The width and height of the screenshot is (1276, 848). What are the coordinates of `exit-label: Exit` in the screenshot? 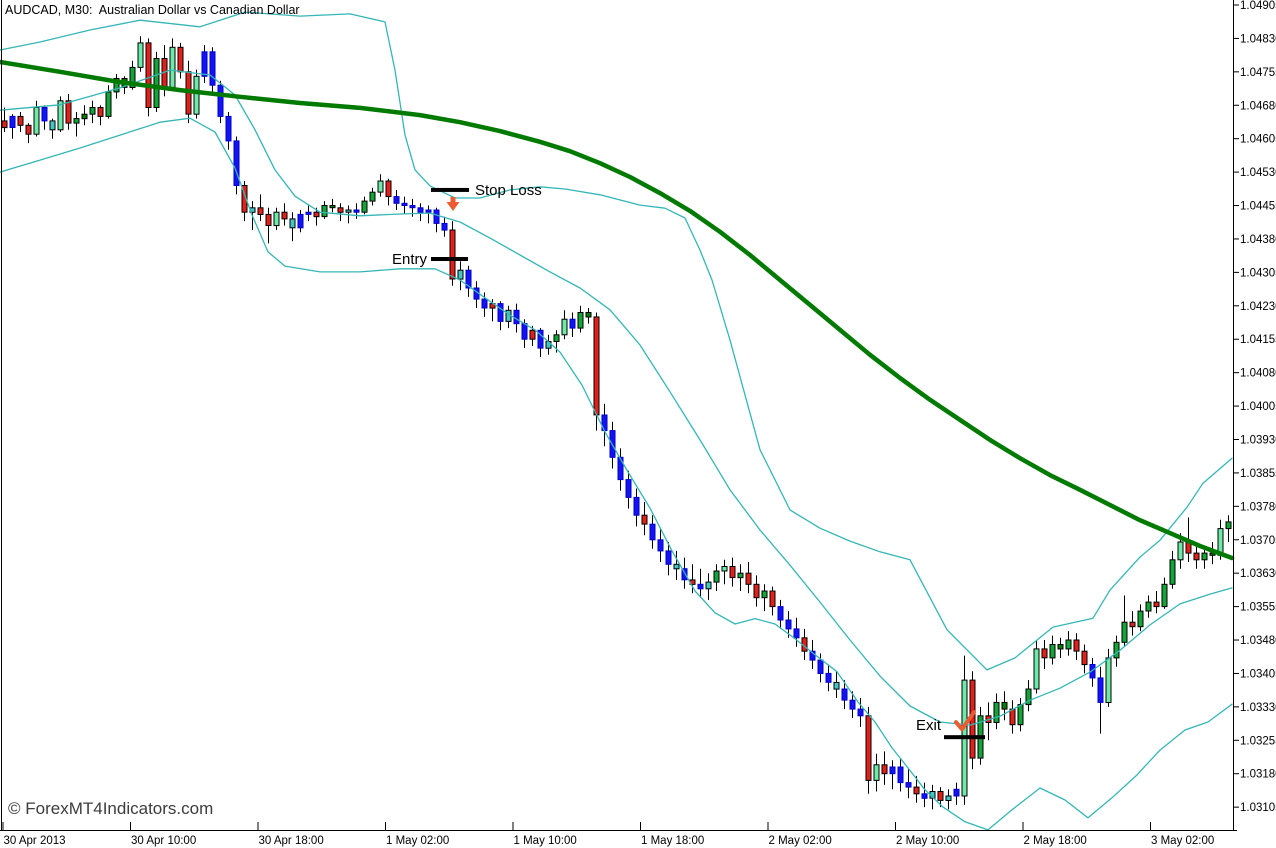 It's located at (929, 725).